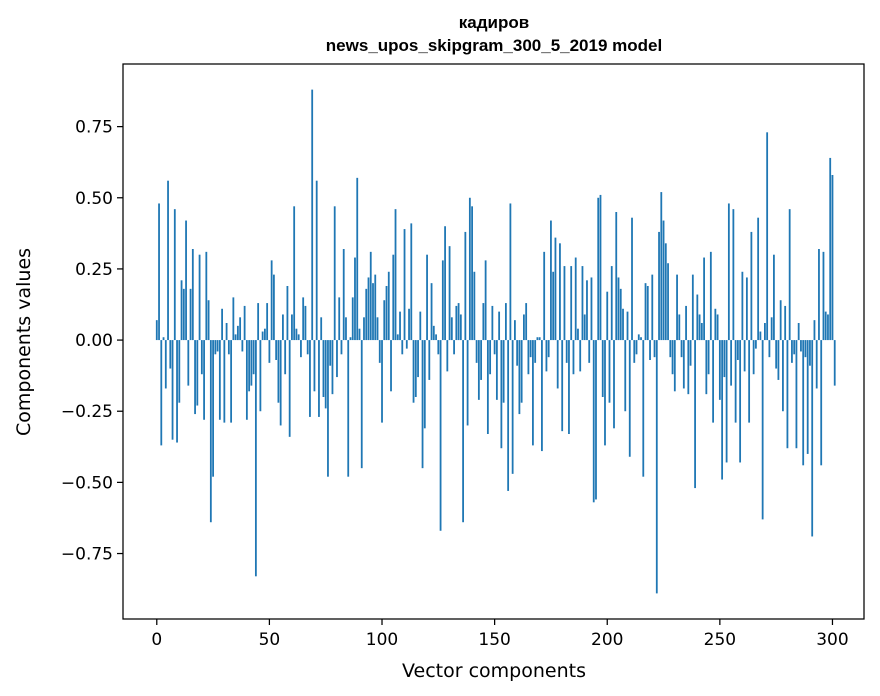 The width and height of the screenshot is (880, 696). I want to click on chart-subtitle: news_upos_skipgram_300_5_2019 model, so click(494, 45).